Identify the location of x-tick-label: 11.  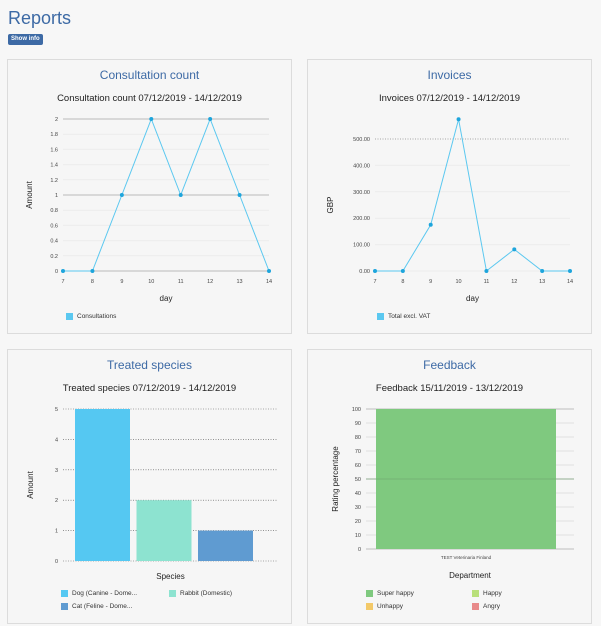
(487, 282).